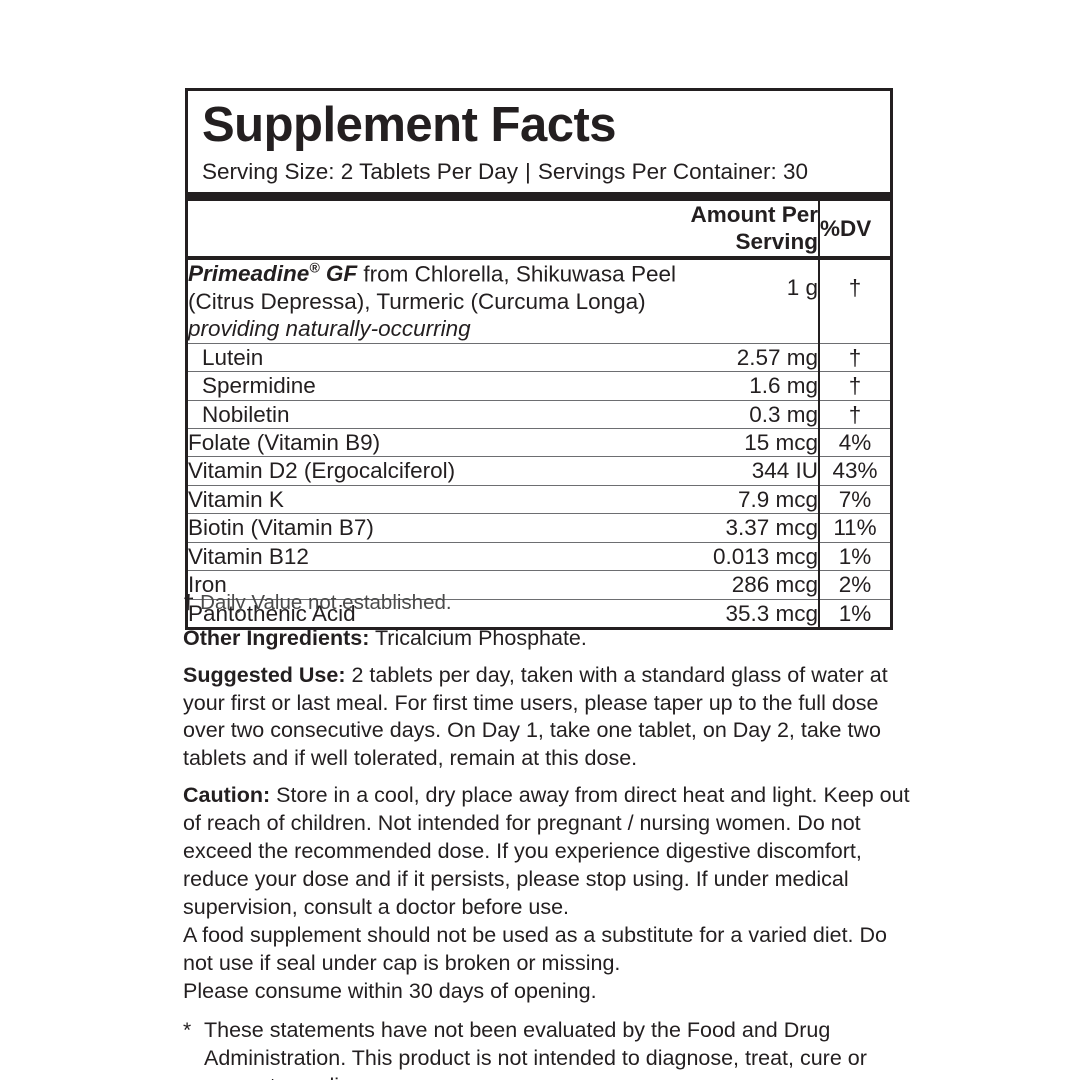 This screenshot has width=1080, height=1080. I want to click on nutrient-dv: 4%, so click(854, 442).